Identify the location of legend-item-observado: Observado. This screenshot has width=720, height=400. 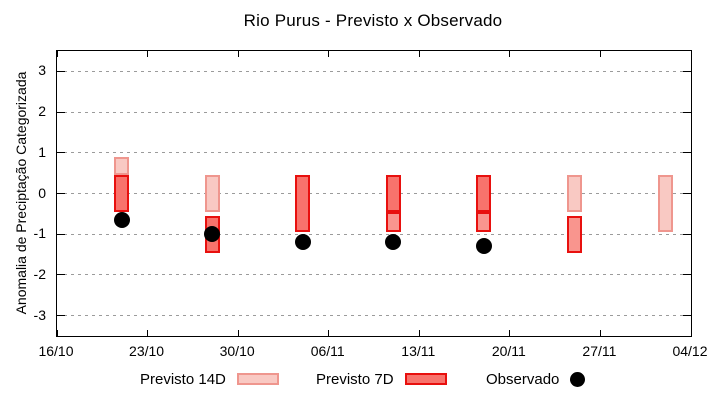
(536, 379).